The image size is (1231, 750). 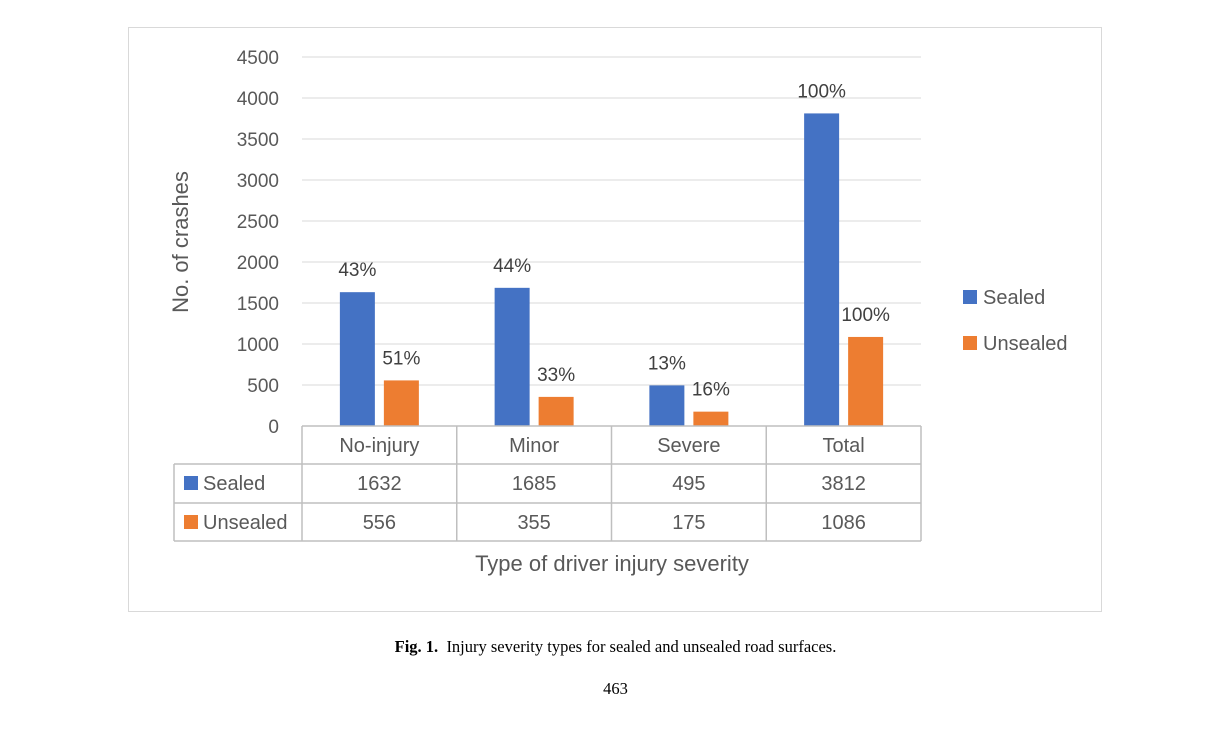 What do you see at coordinates (401, 358) in the screenshot?
I see `data-label: 51%` at bounding box center [401, 358].